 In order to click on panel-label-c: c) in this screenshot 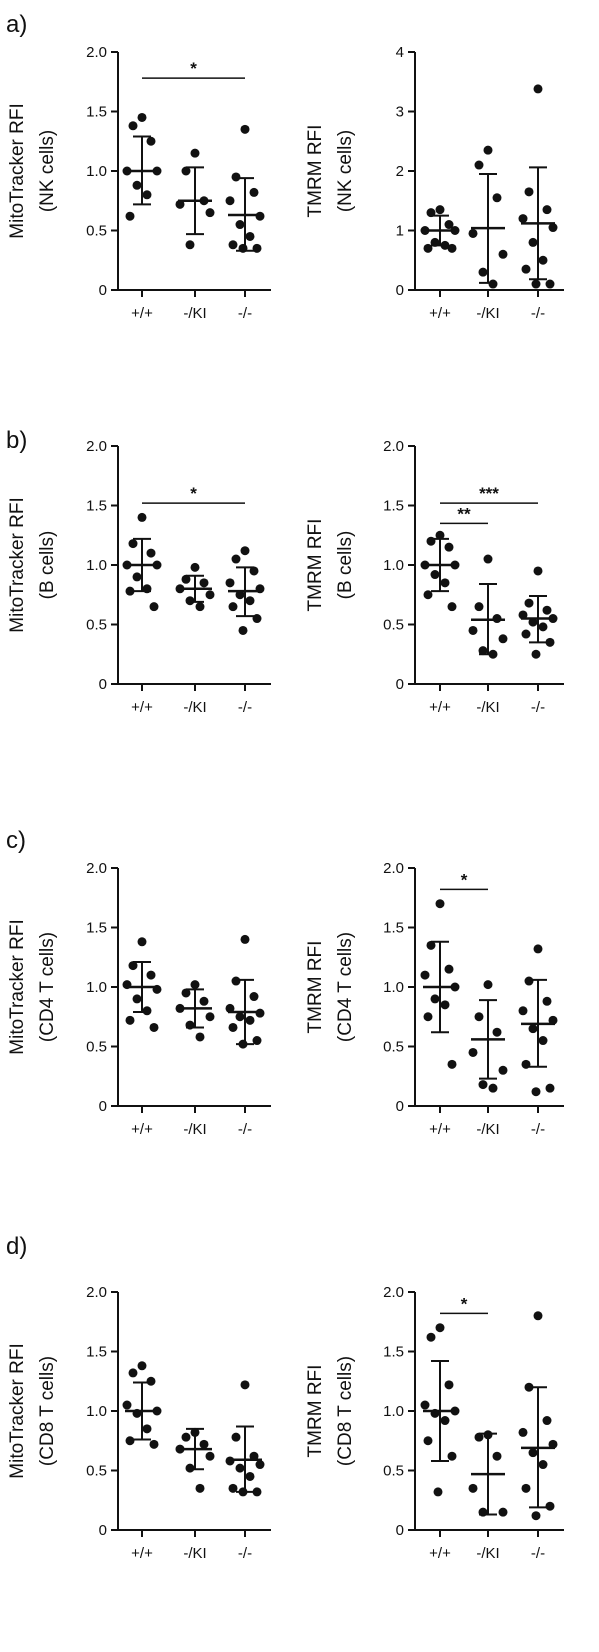, I will do `click(16, 840)`.